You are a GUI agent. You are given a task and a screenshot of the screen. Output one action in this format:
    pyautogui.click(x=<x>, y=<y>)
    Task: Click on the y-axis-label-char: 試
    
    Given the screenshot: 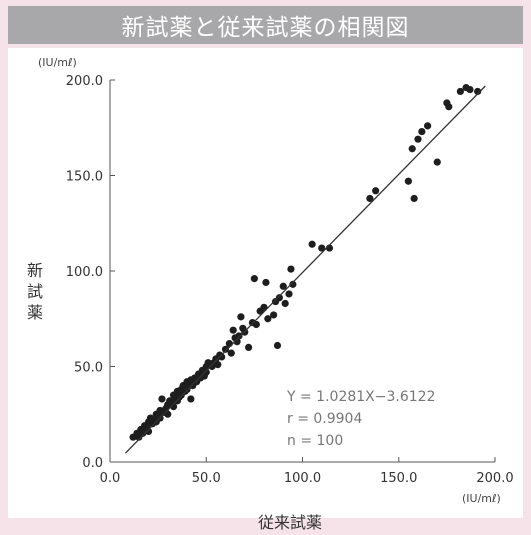 What is the action you would take?
    pyautogui.click(x=35, y=291)
    